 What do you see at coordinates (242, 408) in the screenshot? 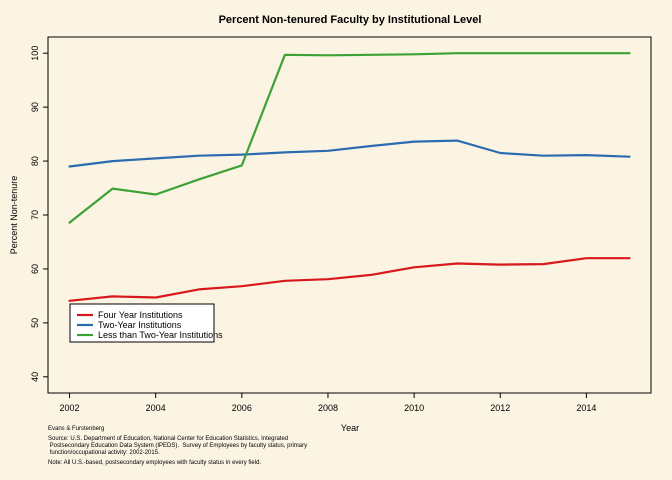
I see `x-tick-label: 2006` at bounding box center [242, 408].